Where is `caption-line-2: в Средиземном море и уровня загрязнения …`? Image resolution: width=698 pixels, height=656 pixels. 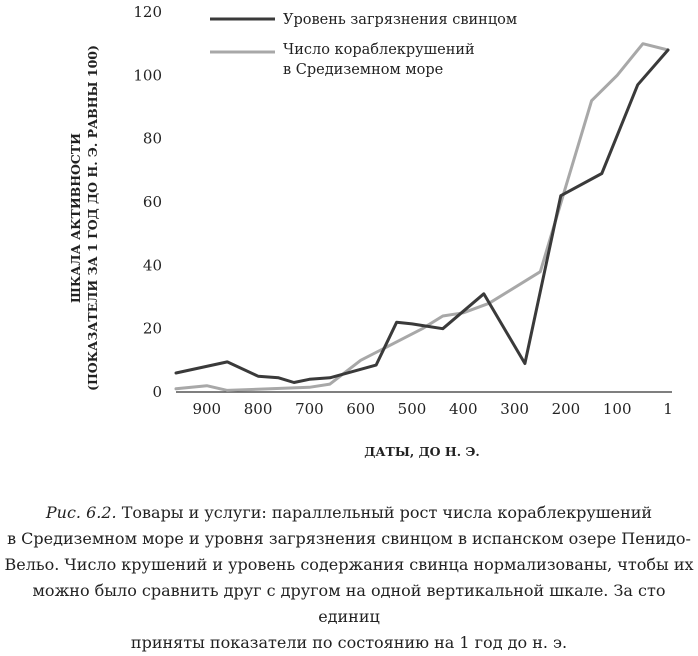
caption-line-2: в Средиземном море и уровня загрязнения … is located at coordinates (349, 538).